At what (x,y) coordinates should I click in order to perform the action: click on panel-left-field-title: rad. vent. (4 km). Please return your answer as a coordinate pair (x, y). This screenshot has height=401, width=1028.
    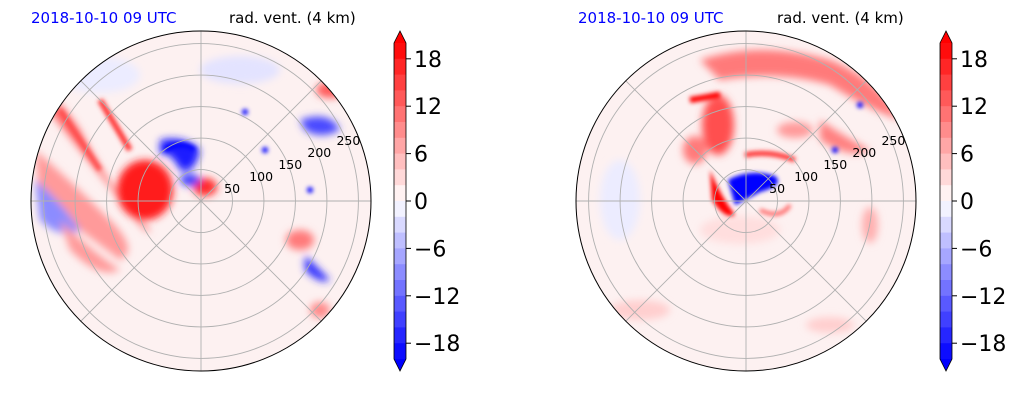
    Looking at the image, I should click on (292, 18).